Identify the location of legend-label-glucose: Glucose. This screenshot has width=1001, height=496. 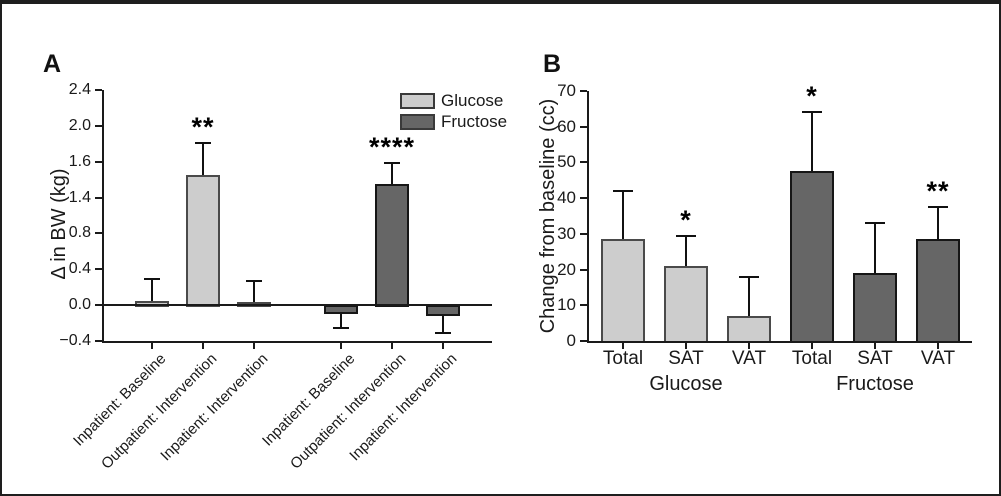
(472, 100).